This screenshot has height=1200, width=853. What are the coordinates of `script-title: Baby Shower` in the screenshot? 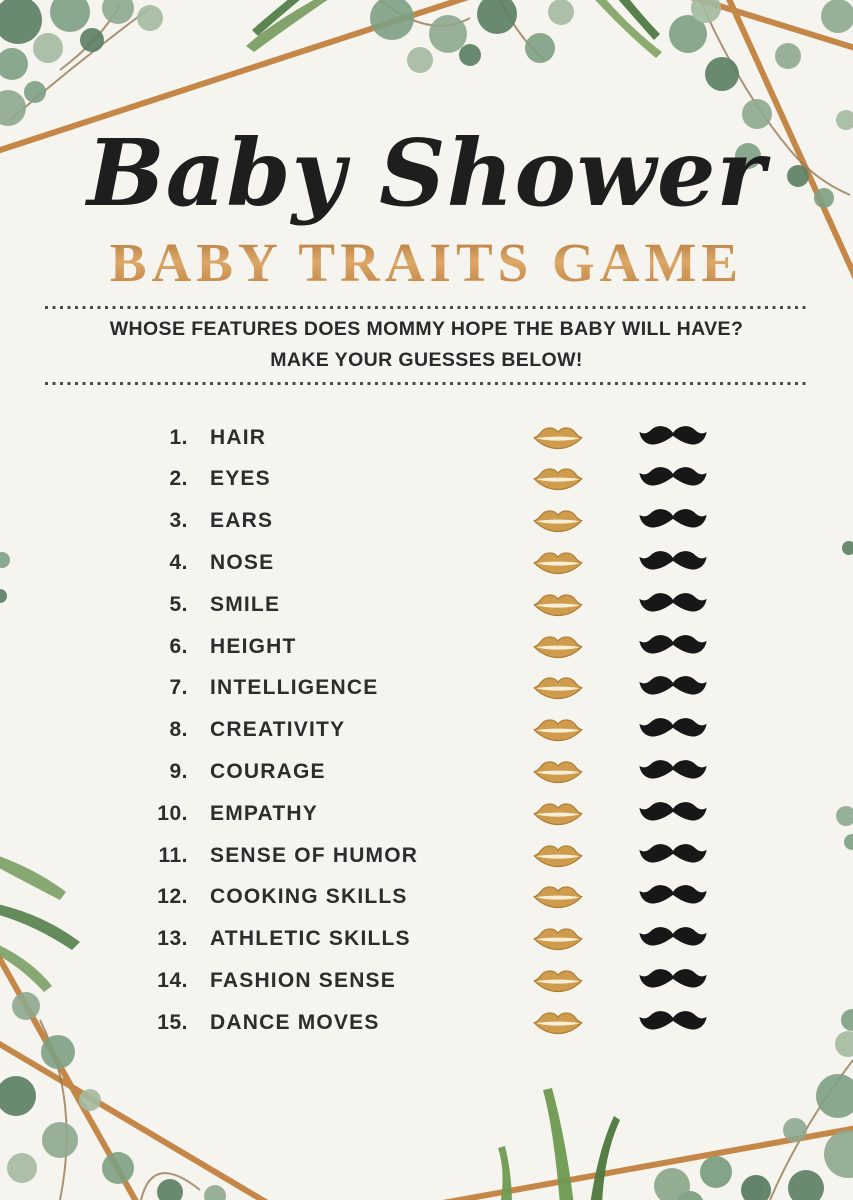 It's located at (426, 173).